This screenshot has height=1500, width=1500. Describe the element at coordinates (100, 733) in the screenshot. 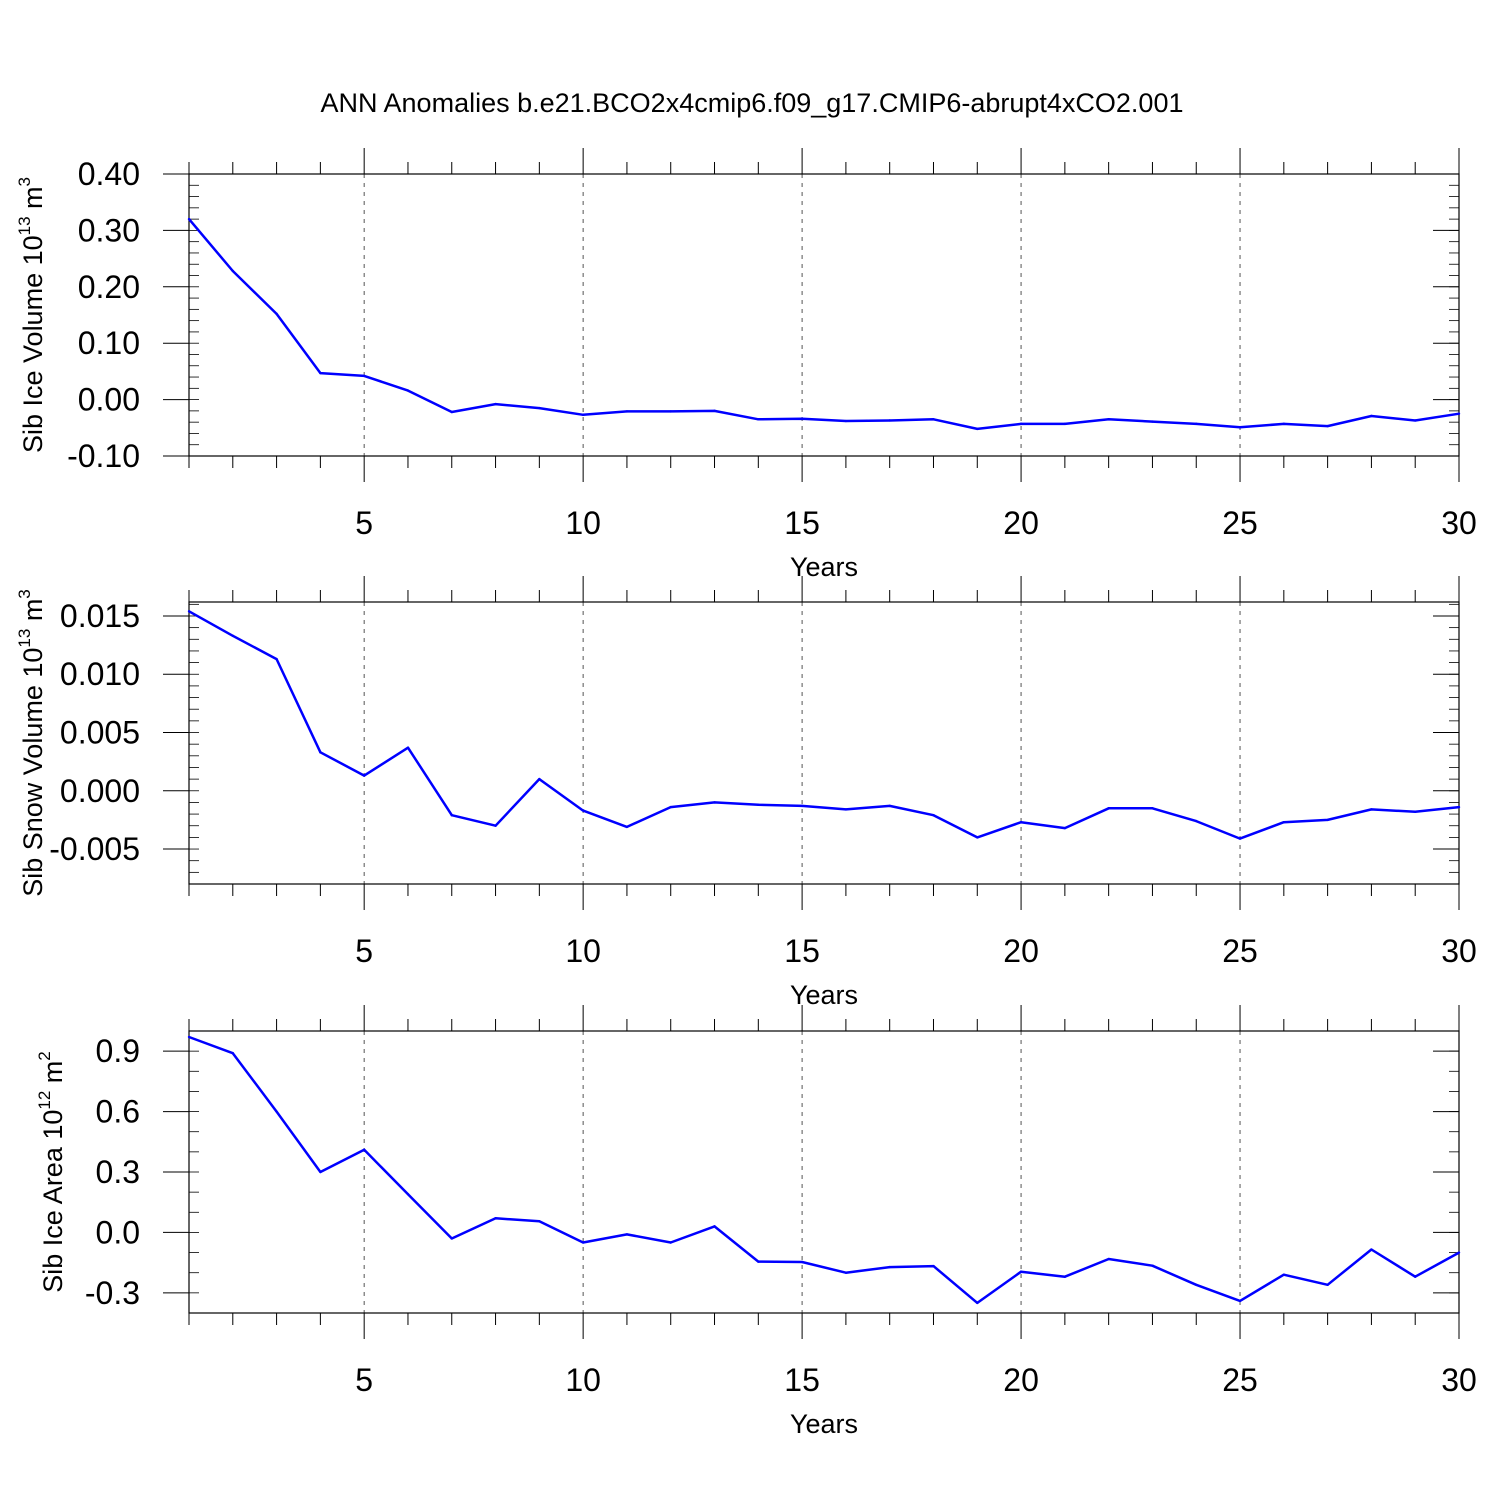

I see `ytick-label: 0.005` at that location.